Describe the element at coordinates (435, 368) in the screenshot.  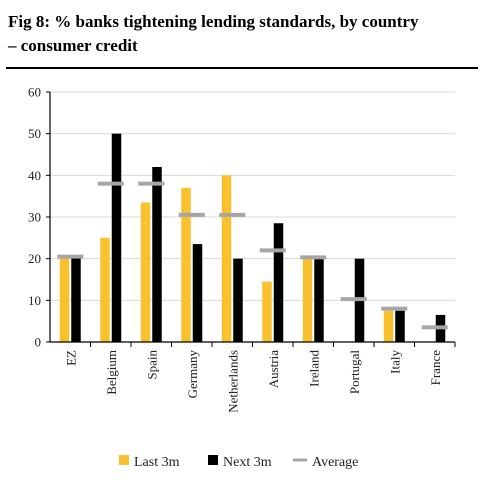
I see `x-tick-label: France` at that location.